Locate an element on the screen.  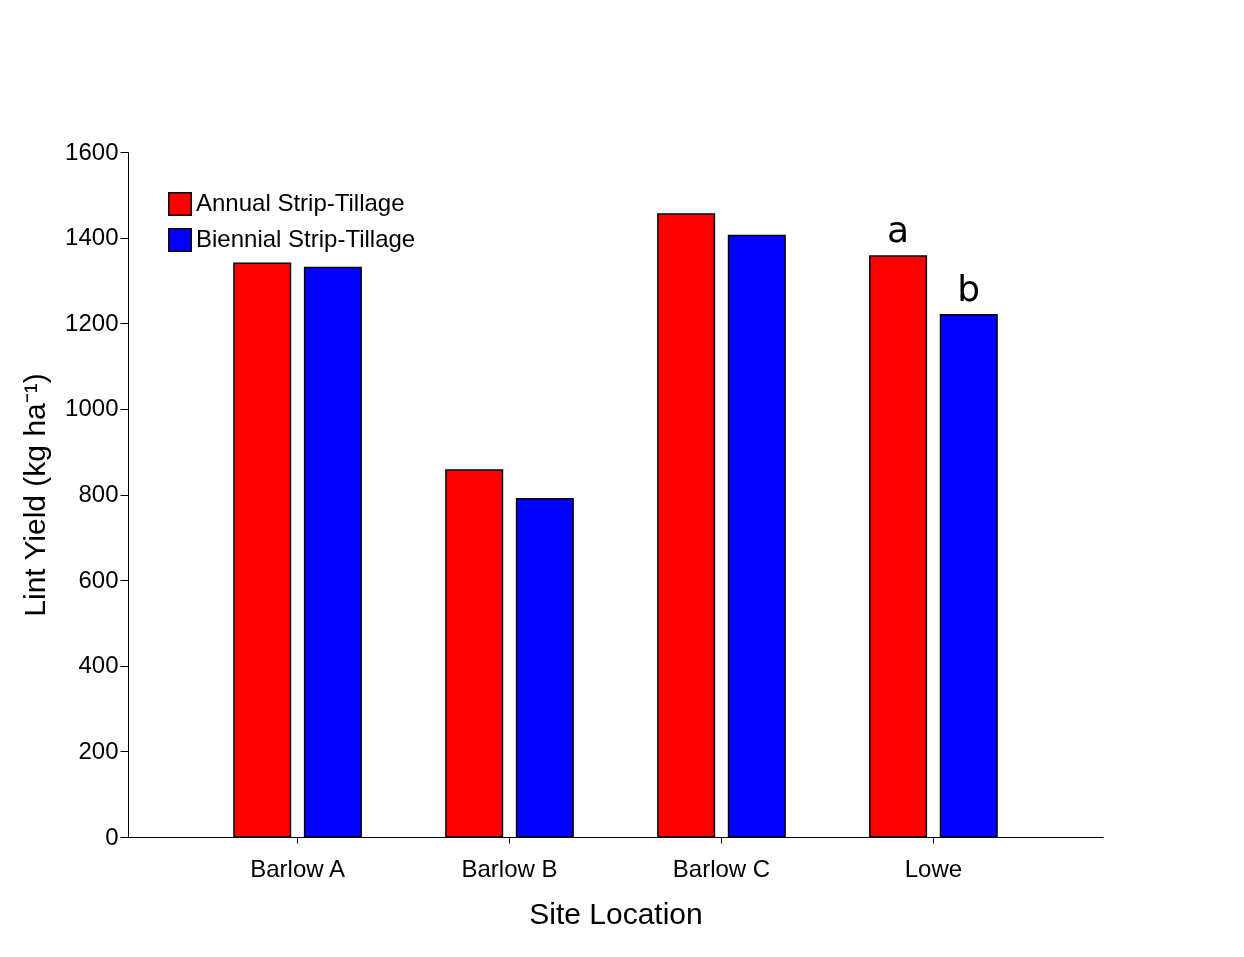
y-tick-label: 800 is located at coordinates (98, 493).